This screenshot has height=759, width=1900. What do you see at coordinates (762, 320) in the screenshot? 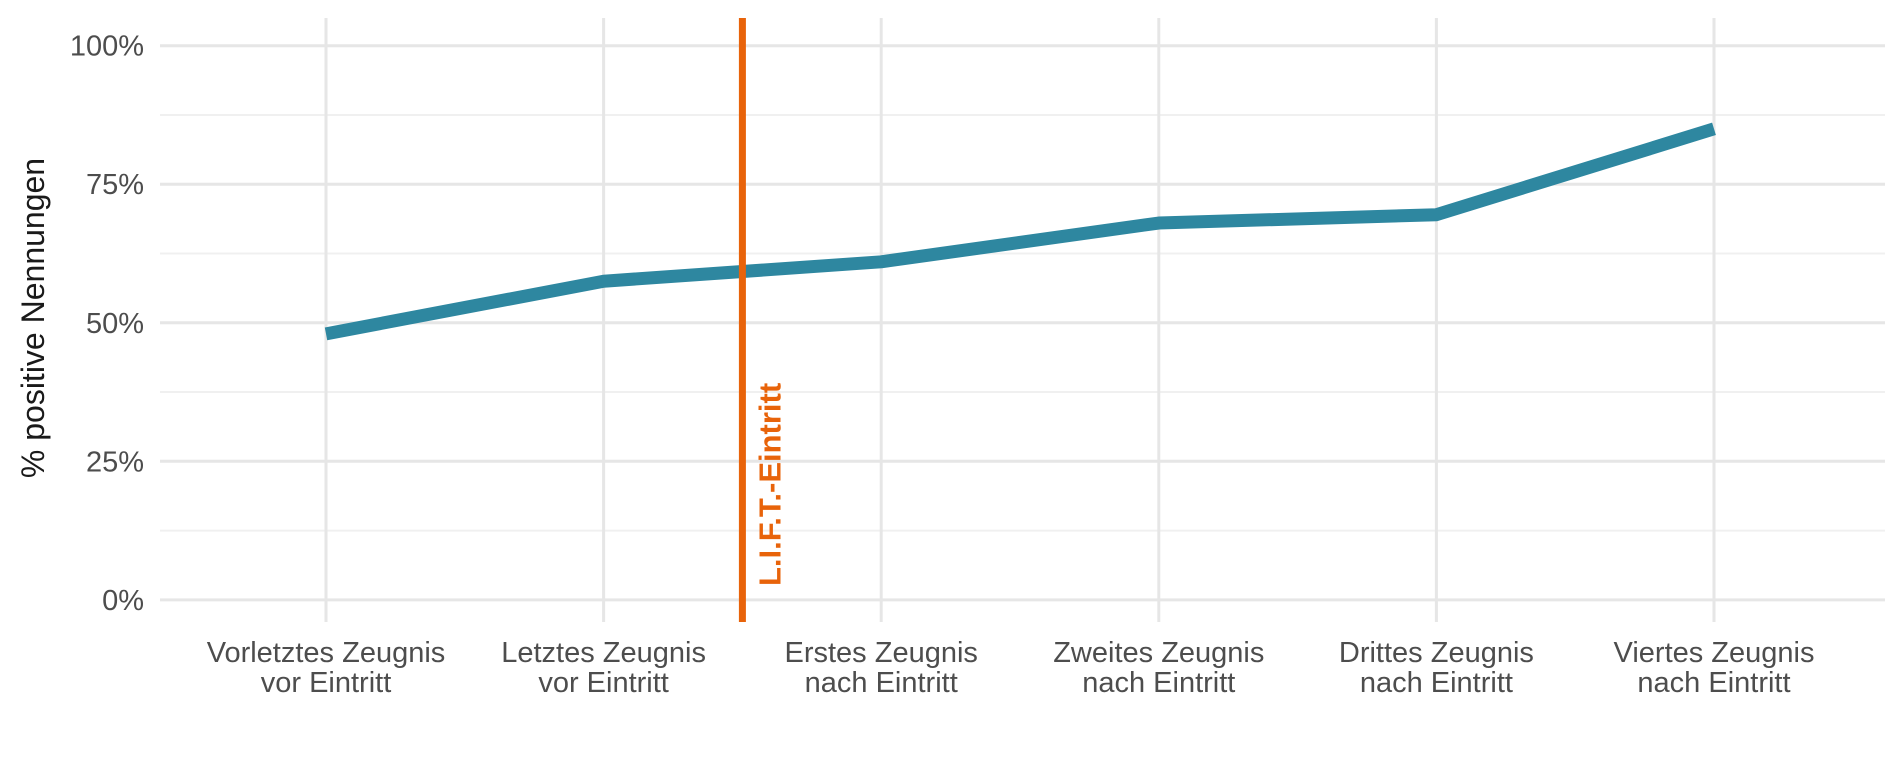
I see `annotation-layer: L.I.F.T.-Eintritt` at bounding box center [762, 320].